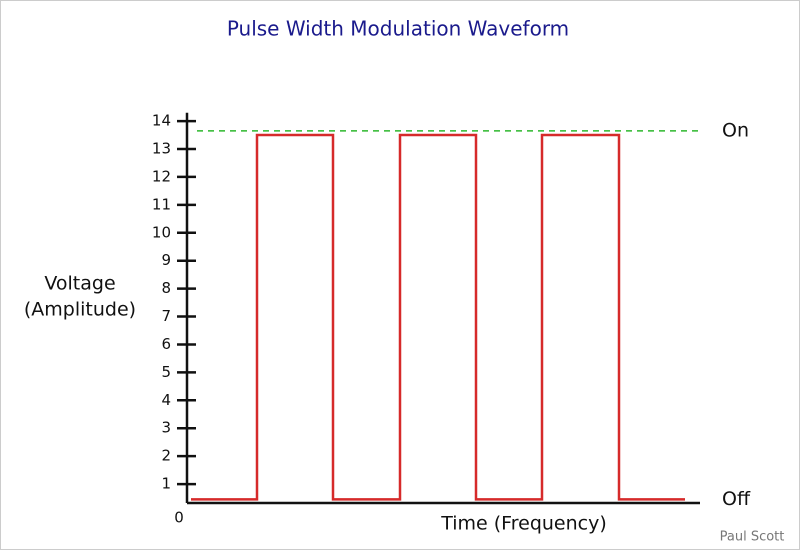 The width and height of the screenshot is (800, 550). I want to click on y-tick-label: 2, so click(166, 456).